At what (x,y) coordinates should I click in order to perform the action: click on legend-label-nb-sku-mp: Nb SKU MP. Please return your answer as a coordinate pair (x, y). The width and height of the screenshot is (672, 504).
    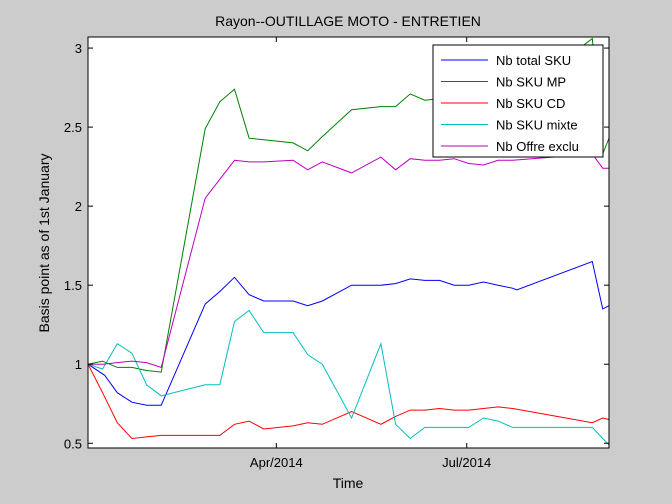
    Looking at the image, I should click on (531, 82).